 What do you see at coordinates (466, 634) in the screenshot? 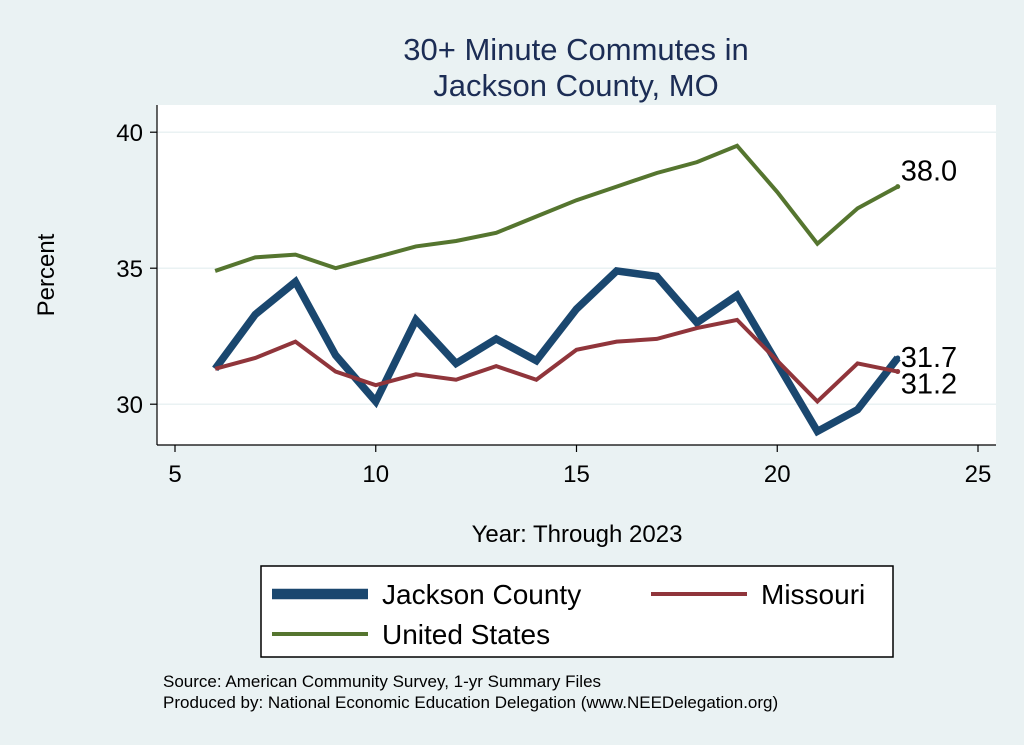
I see `legend-label-united-states: United States` at bounding box center [466, 634].